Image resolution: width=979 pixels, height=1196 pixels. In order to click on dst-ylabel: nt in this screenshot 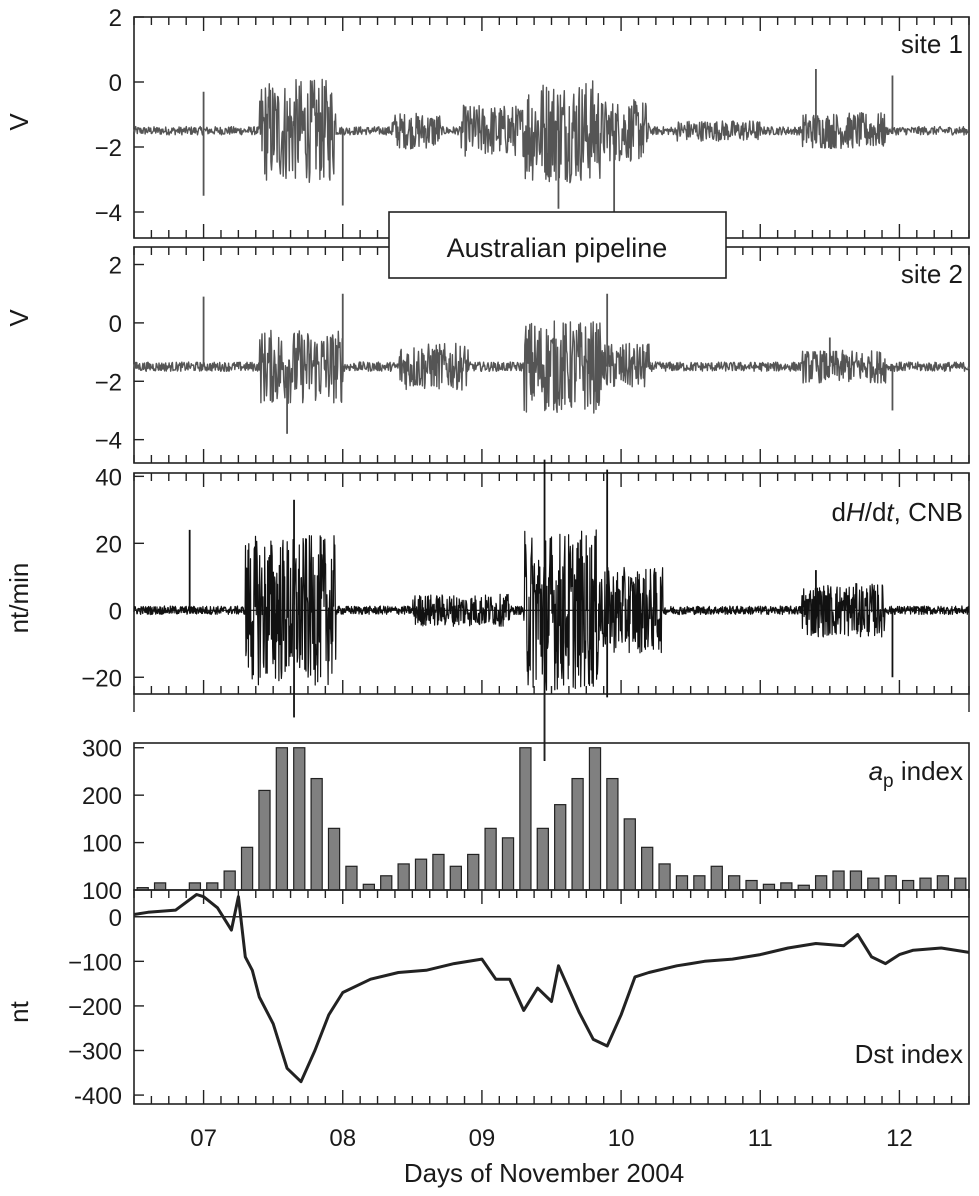, I will do `click(19, 1011)`.